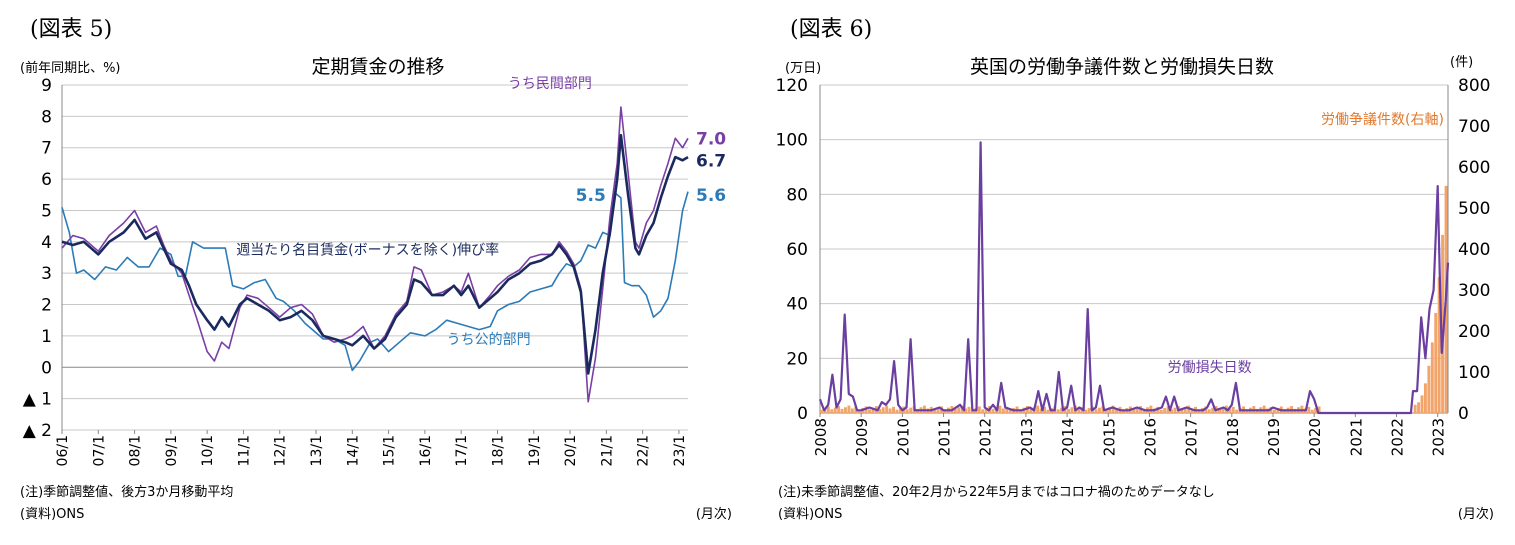  What do you see at coordinates (803, 68) in the screenshot?
I see `right-y-axis-left-label: (万日)` at bounding box center [803, 68].